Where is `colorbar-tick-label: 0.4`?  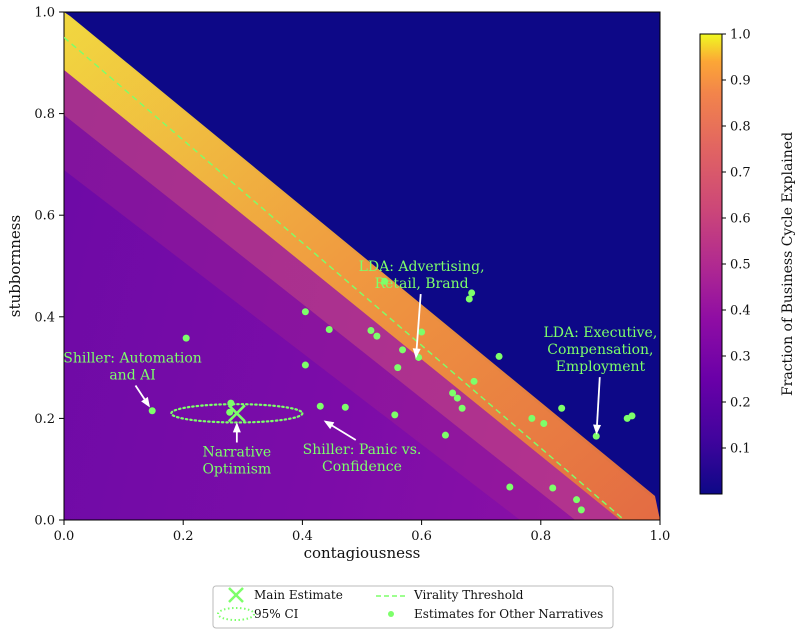 colorbar-tick-label: 0.4 is located at coordinates (740, 311).